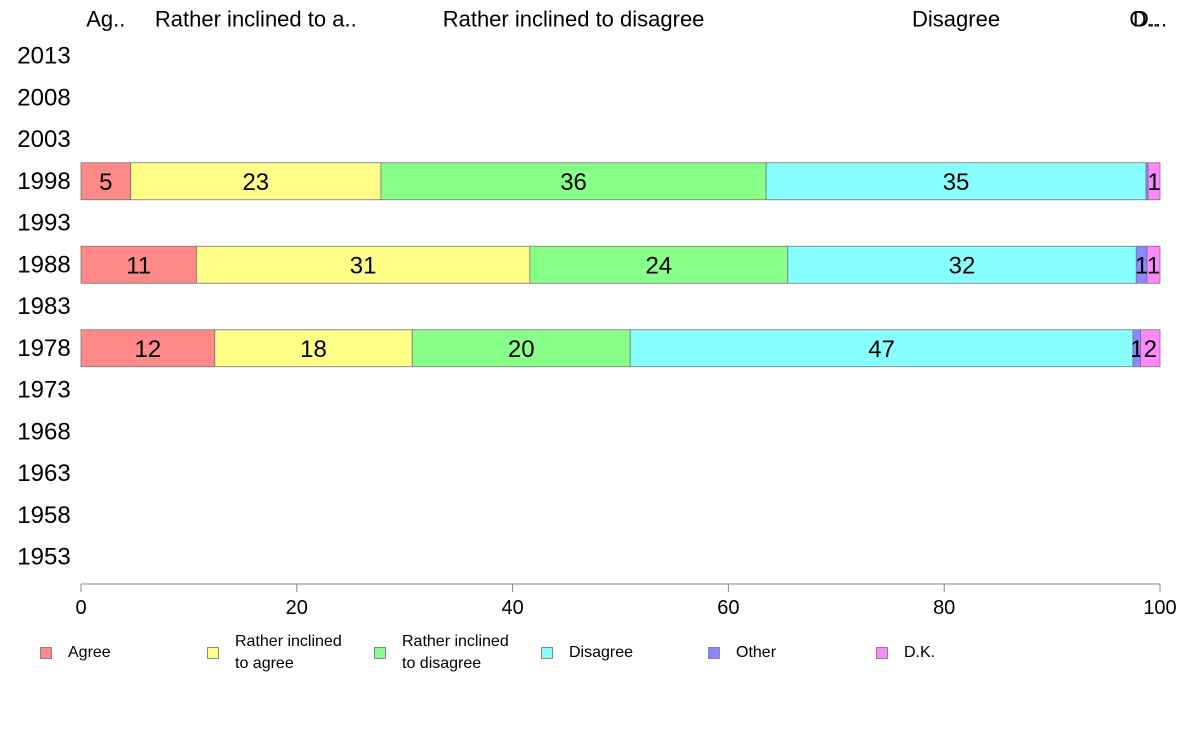 This screenshot has width=1188, height=736. I want to click on bar-value-label: 23, so click(255, 182).